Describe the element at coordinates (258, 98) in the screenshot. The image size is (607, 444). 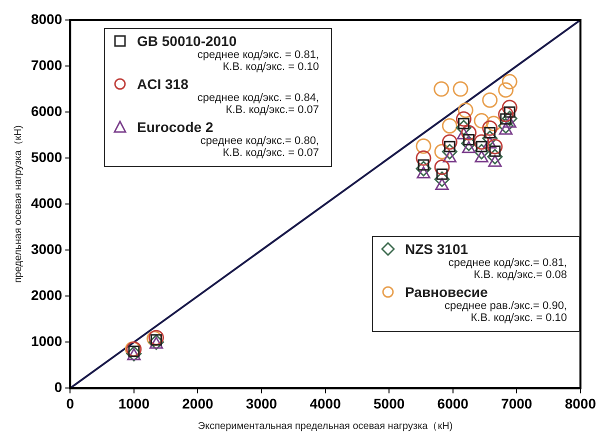
I see `annotation: среднее код/экс. = 0.84,` at that location.